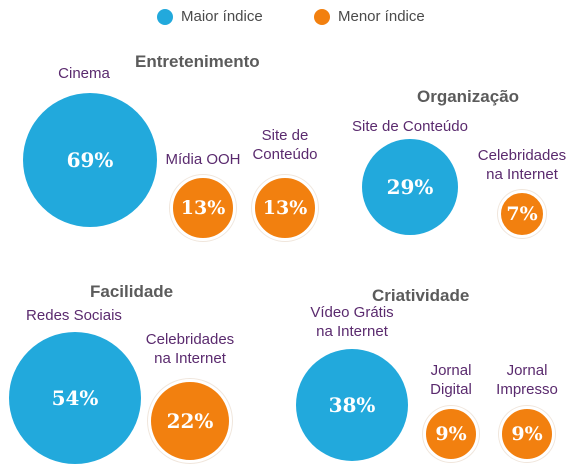 This screenshot has height=467, width=575. I want to click on bubble-value-2-1: 22%, so click(190, 421).